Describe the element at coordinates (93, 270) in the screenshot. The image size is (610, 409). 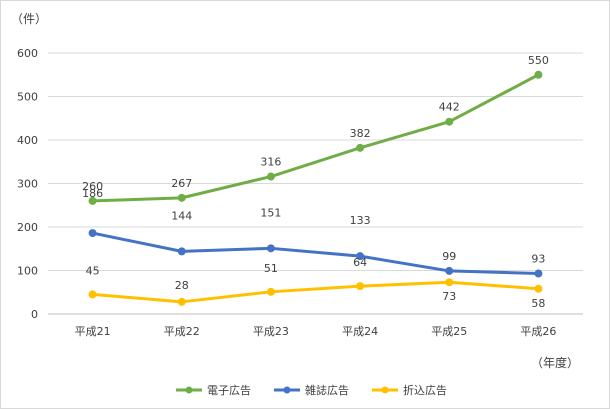
I see `data-label: 45` at that location.